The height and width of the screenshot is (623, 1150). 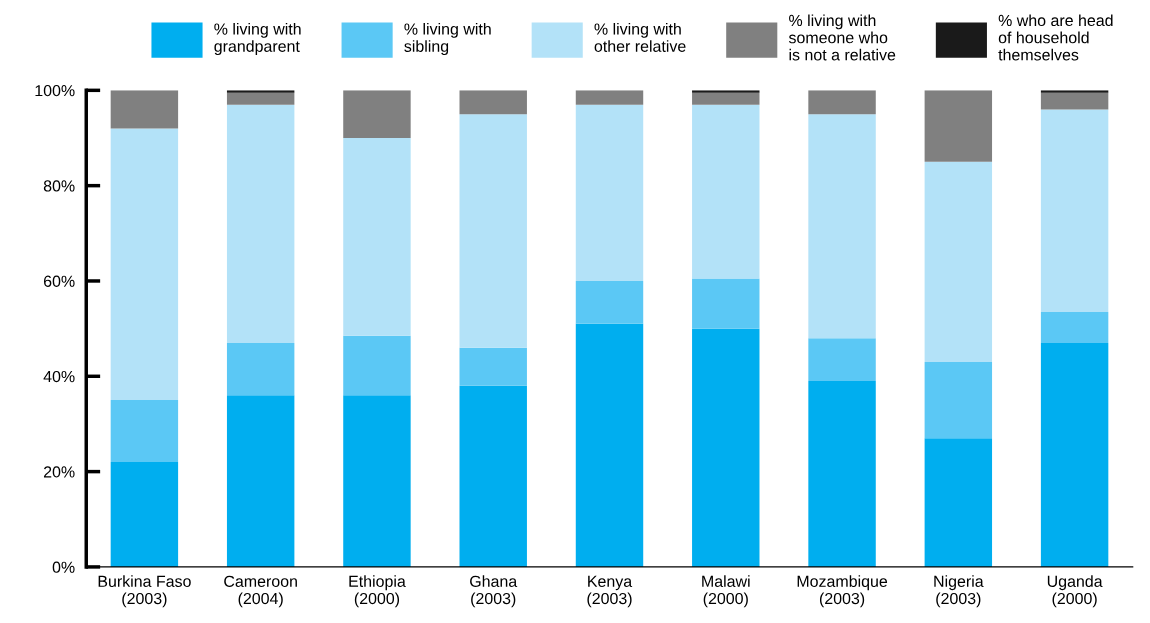 What do you see at coordinates (59, 472) in the screenshot?
I see `y-tick-label: 20%` at bounding box center [59, 472].